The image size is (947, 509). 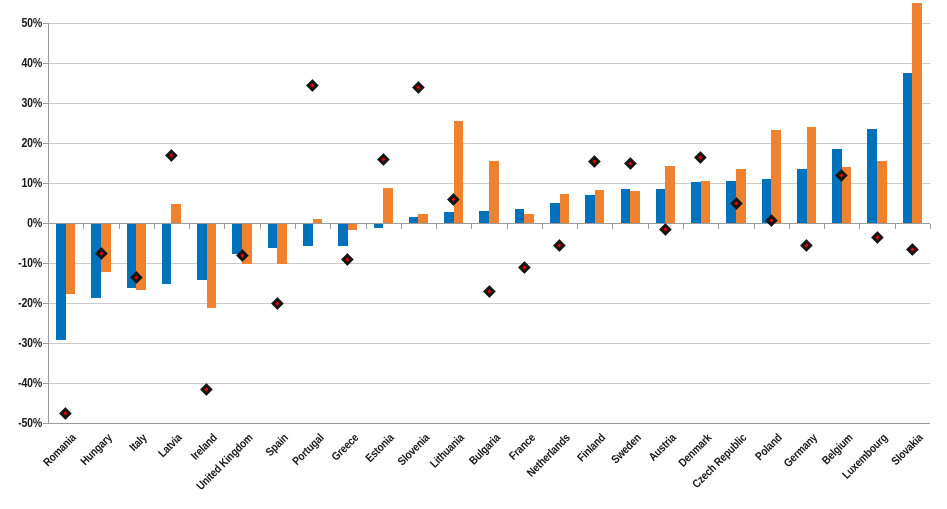 I want to click on bar-orange-lithuania, so click(x=458, y=172).